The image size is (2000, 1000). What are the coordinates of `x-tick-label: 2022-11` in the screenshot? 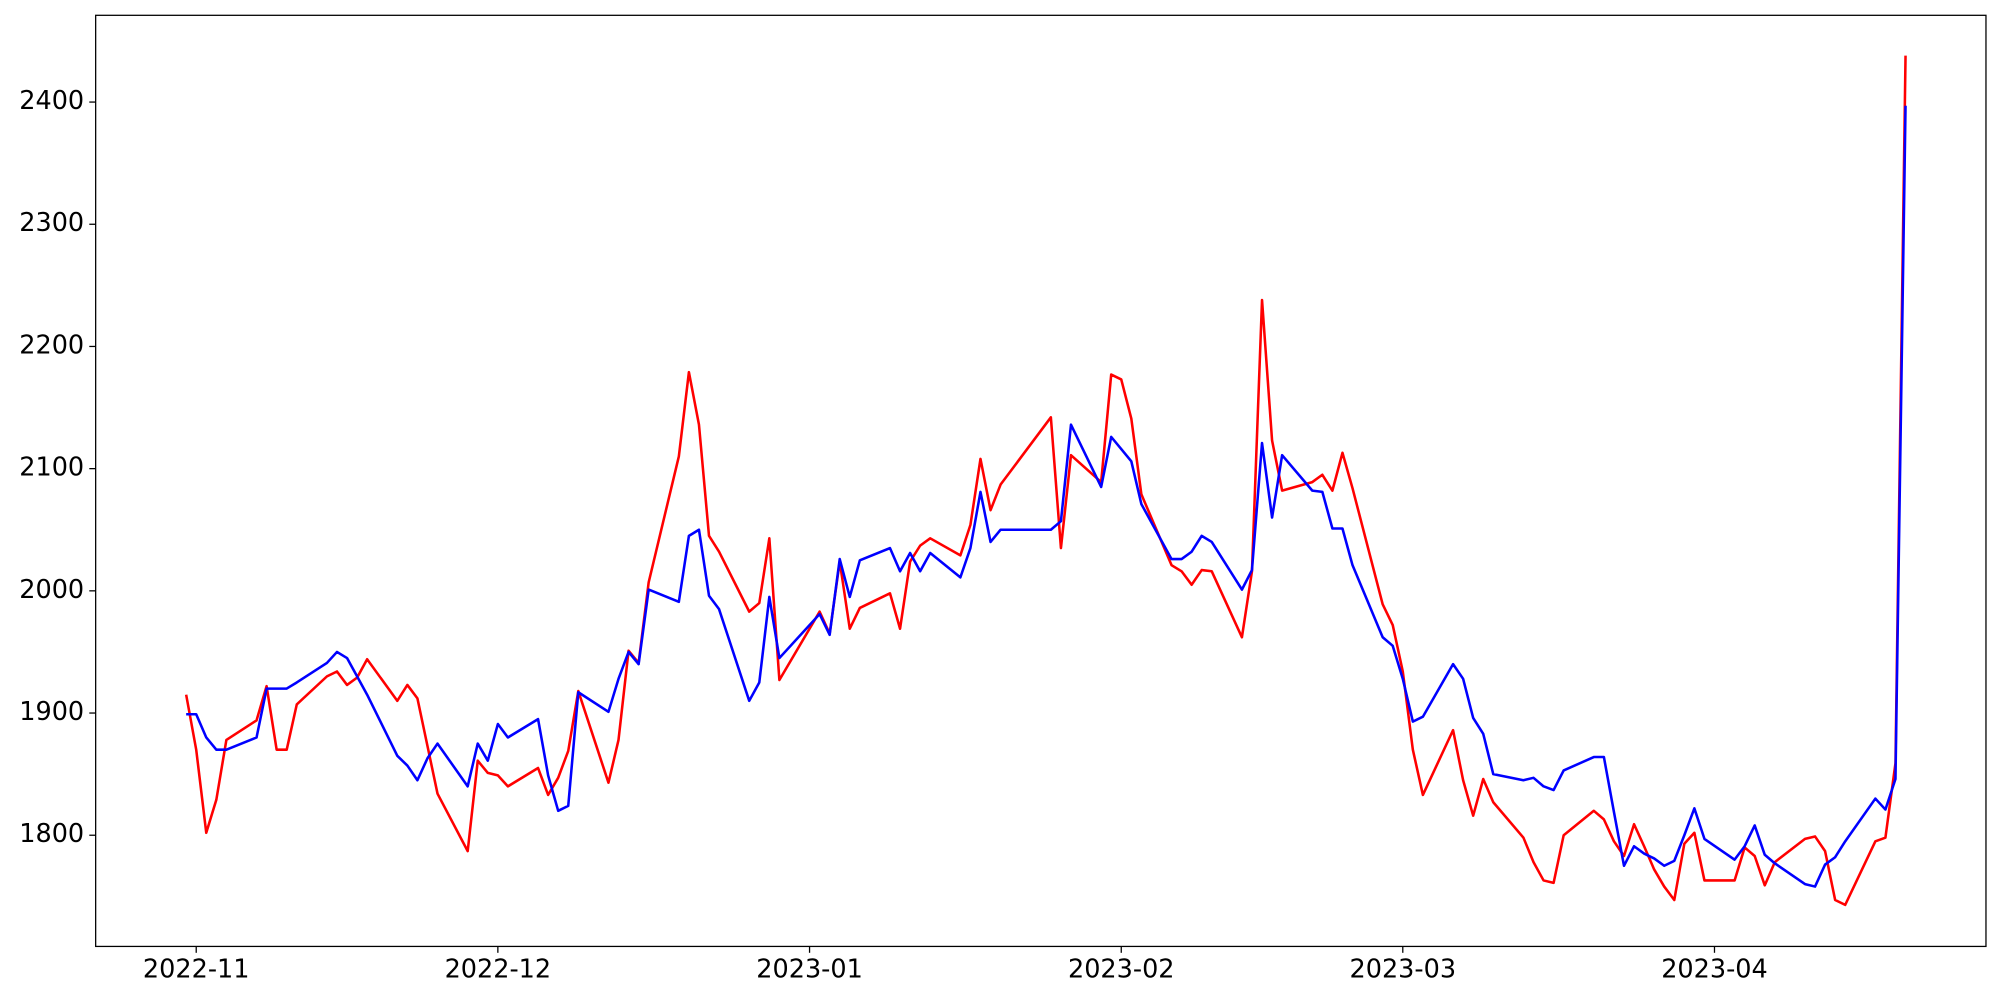 It's located at (196, 970).